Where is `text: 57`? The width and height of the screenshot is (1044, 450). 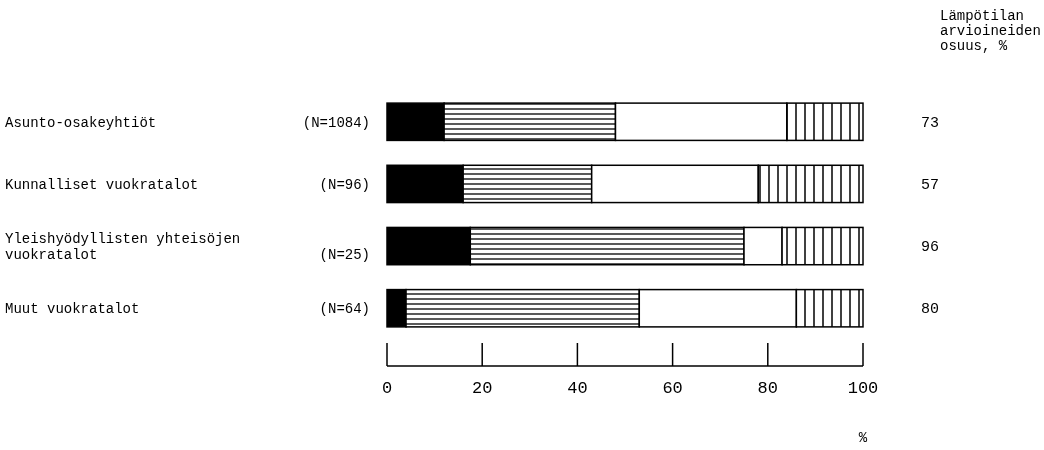
text: 57 is located at coordinates (930, 185).